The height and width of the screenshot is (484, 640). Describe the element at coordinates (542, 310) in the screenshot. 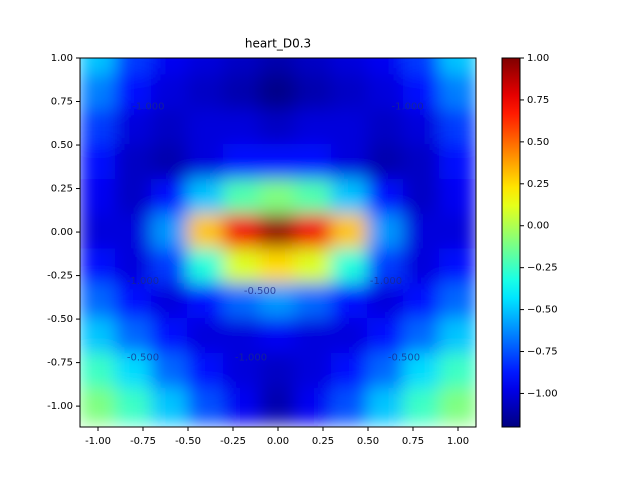

I see `colorbar-tick-label: −0.50` at that location.